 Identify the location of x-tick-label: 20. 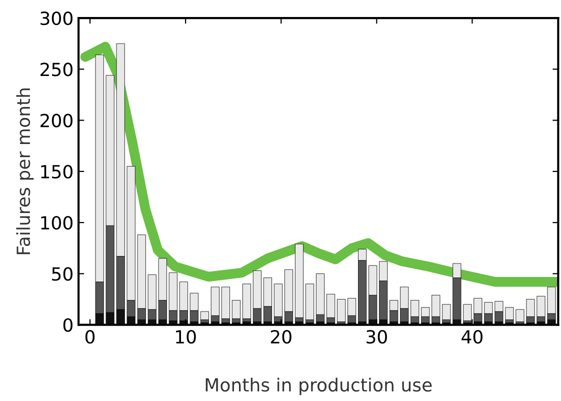
(281, 337).